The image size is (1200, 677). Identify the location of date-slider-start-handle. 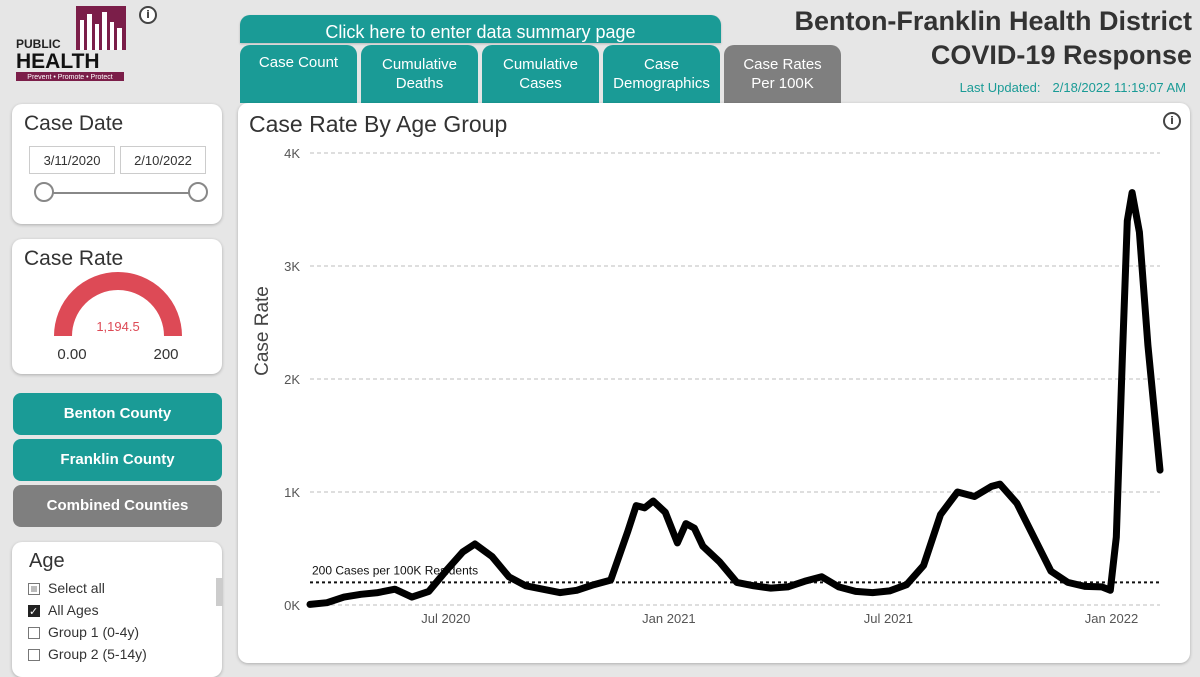
(44, 192).